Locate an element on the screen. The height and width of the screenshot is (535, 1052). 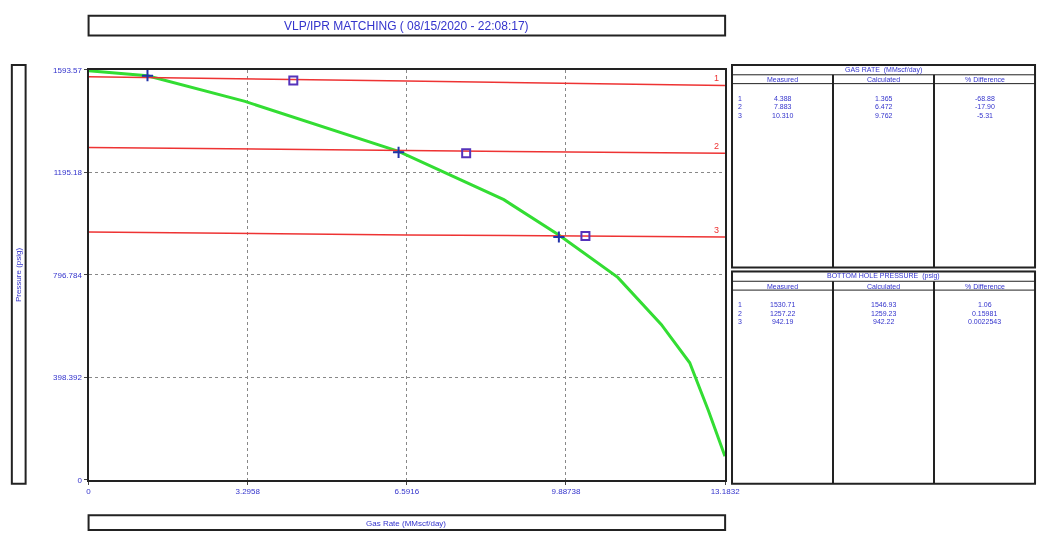
series-label: 1 is located at coordinates (717, 78).